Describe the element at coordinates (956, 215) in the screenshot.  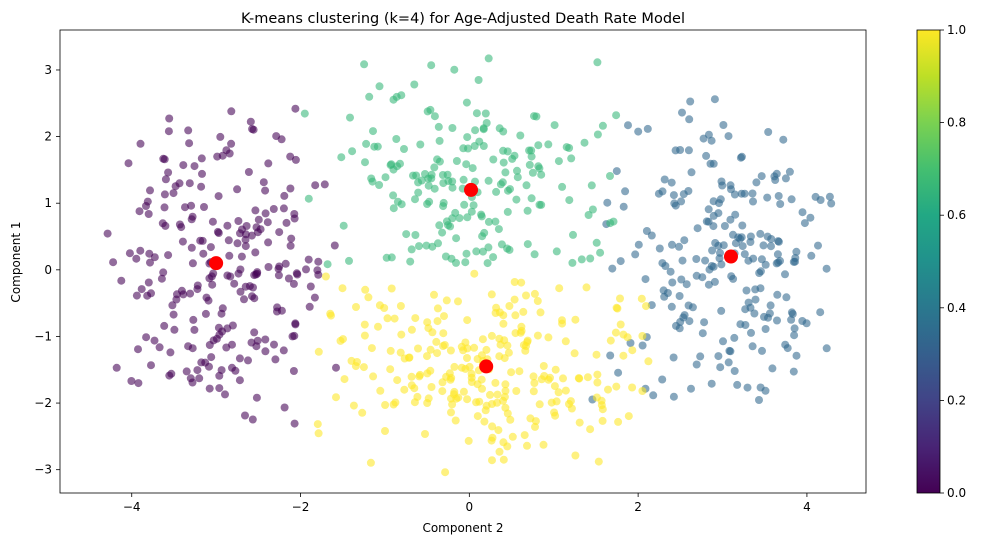
I see `colorbar-tick-label: 0.6` at that location.